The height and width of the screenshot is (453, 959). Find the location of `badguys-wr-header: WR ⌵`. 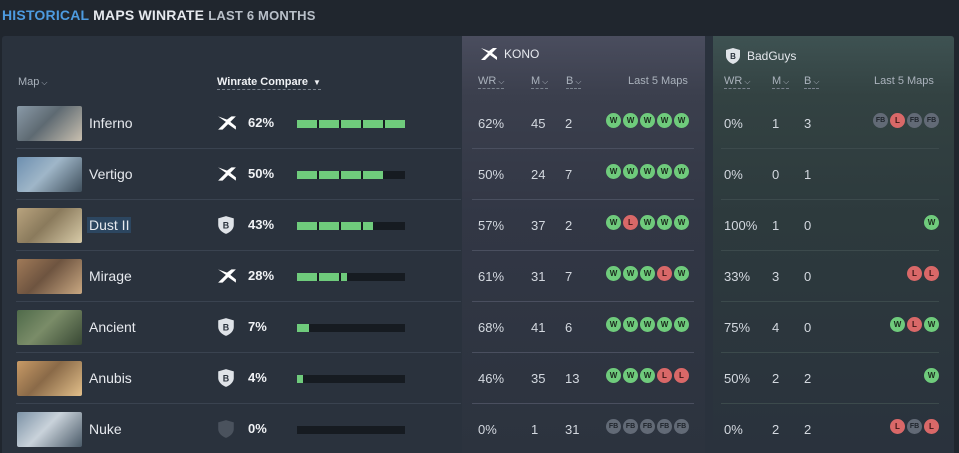

badguys-wr-header: WR ⌵ is located at coordinates (737, 82).